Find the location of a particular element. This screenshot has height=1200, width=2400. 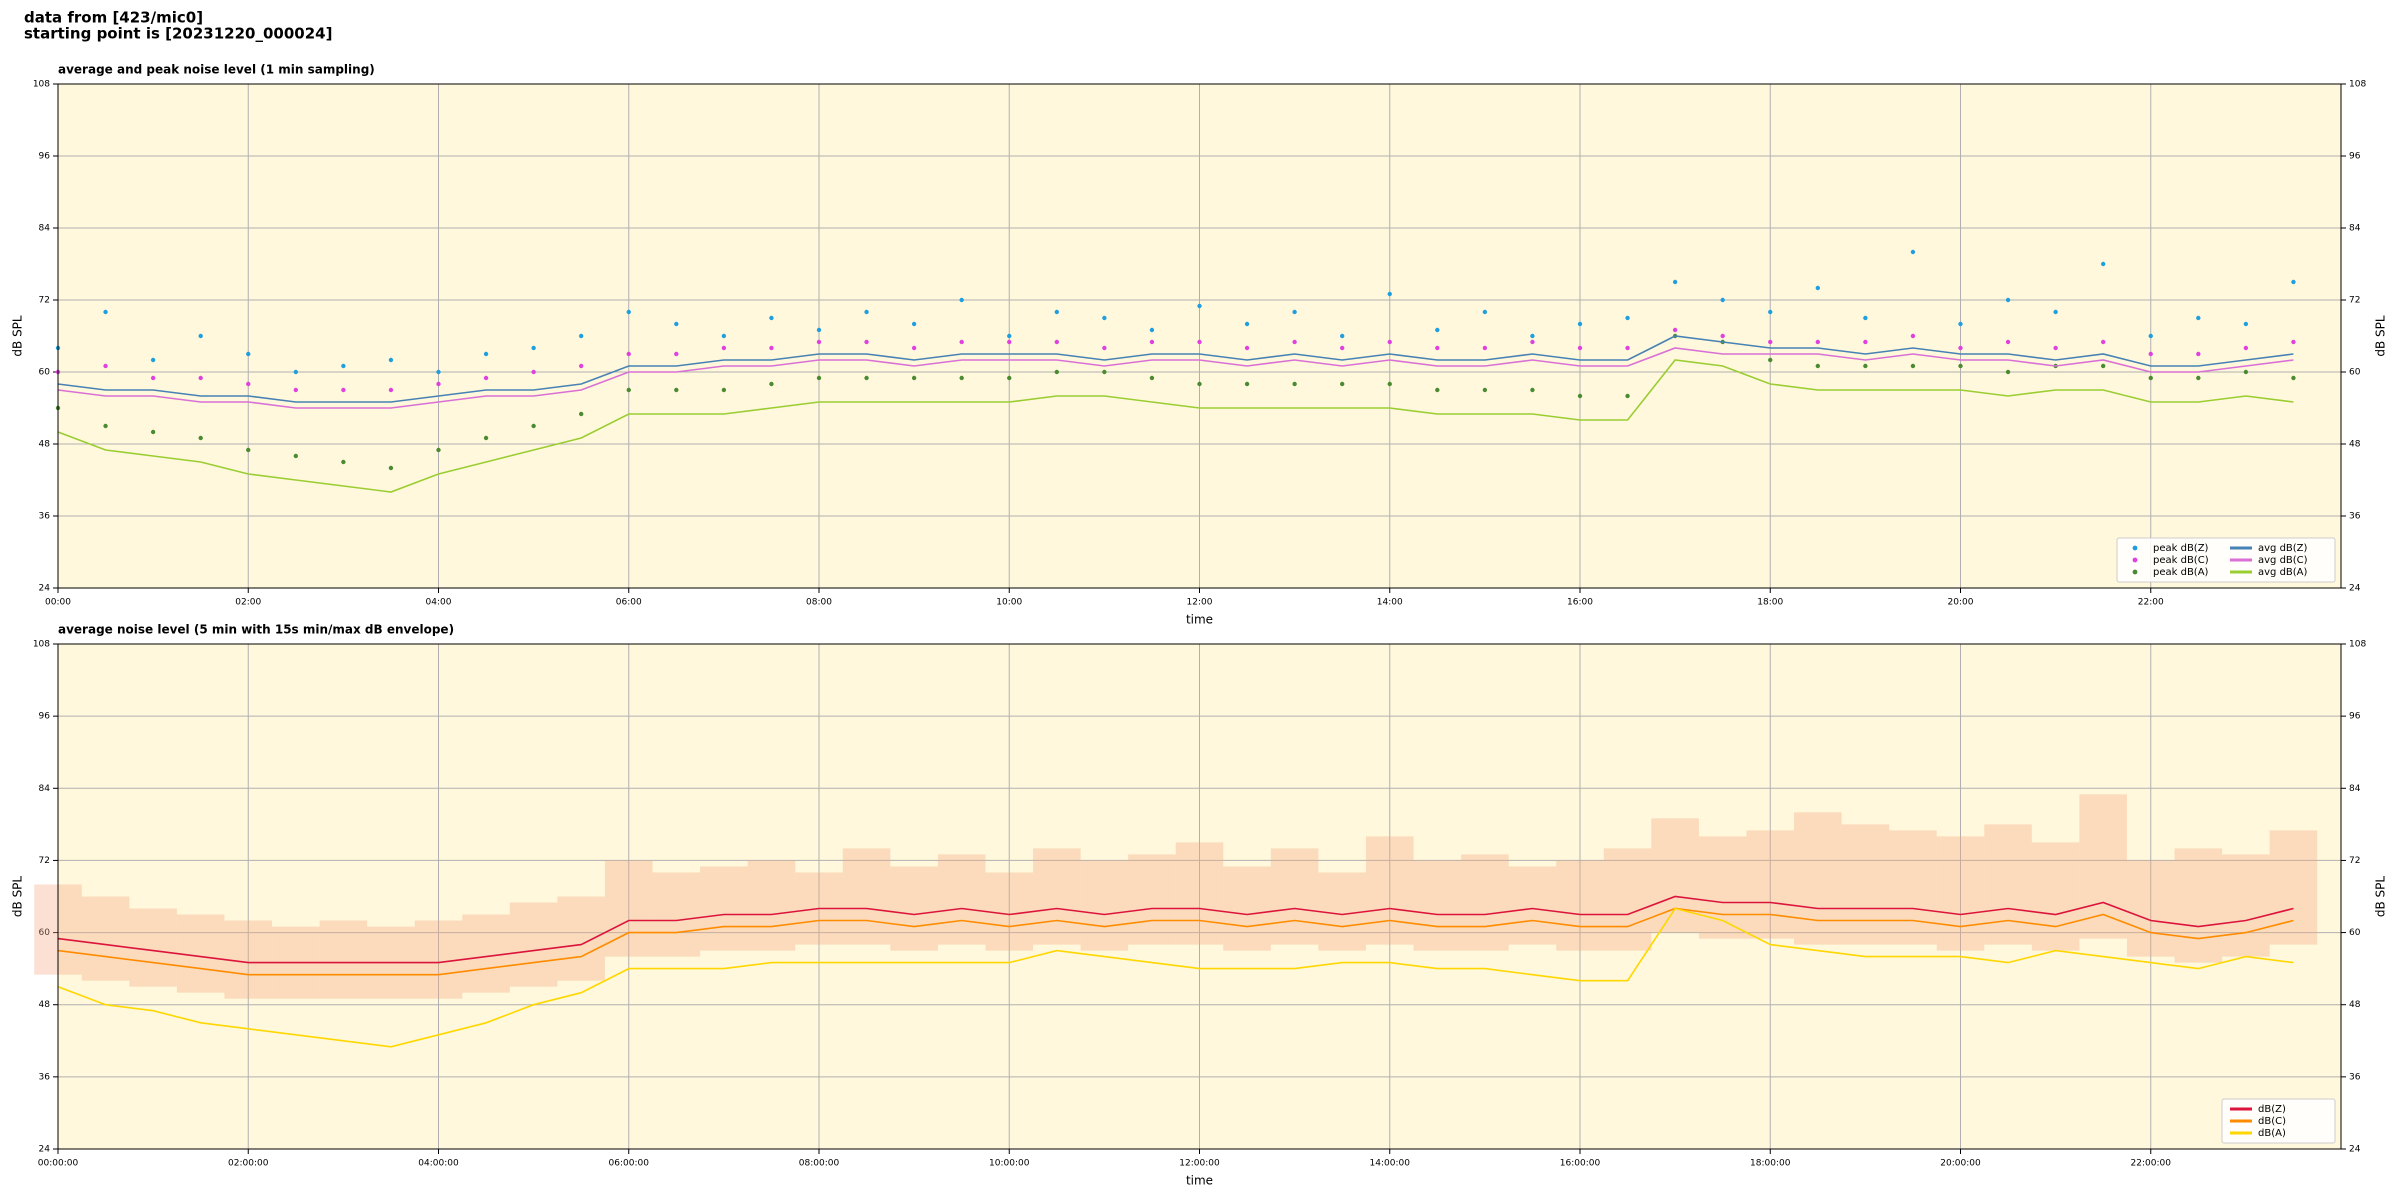

y-tick-label-right: 60 is located at coordinates (2355, 933).